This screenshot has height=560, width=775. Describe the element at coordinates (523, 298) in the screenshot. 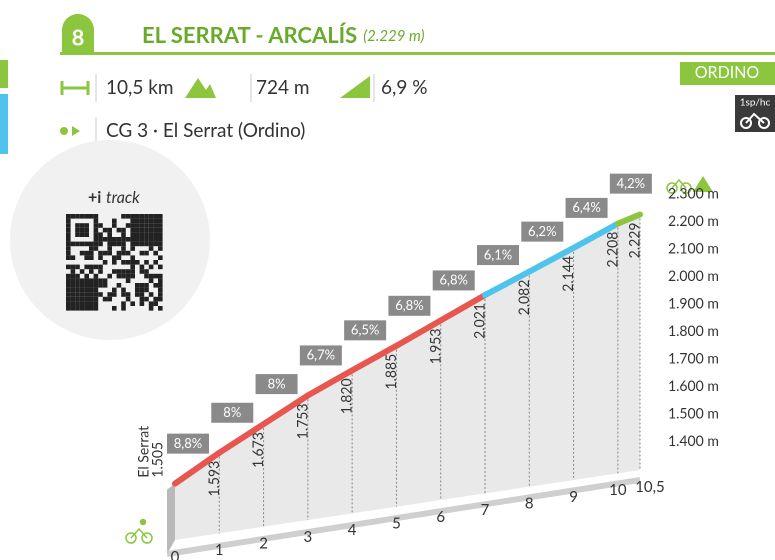

I see `altitude-label: 2.082` at that location.